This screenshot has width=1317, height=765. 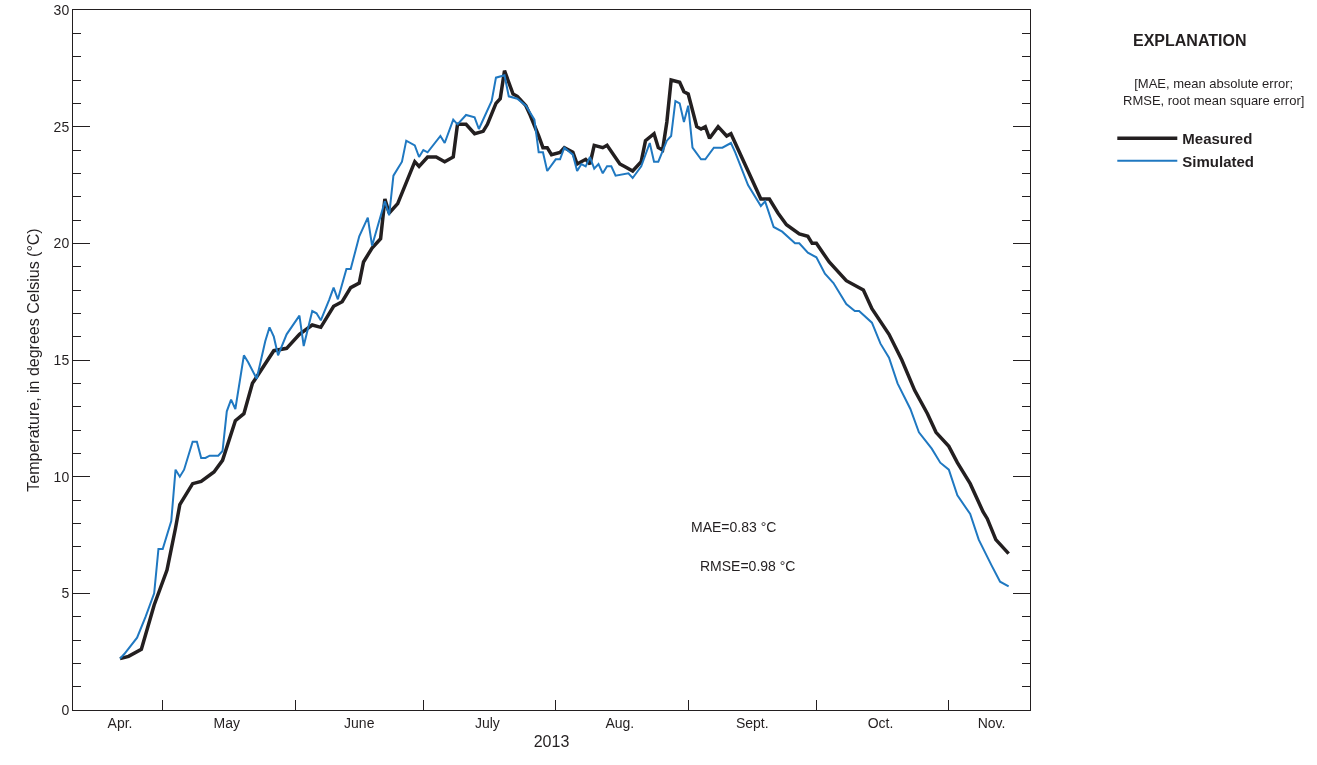 What do you see at coordinates (620, 722) in the screenshot?
I see `x-tick-label: Aug.` at bounding box center [620, 722].